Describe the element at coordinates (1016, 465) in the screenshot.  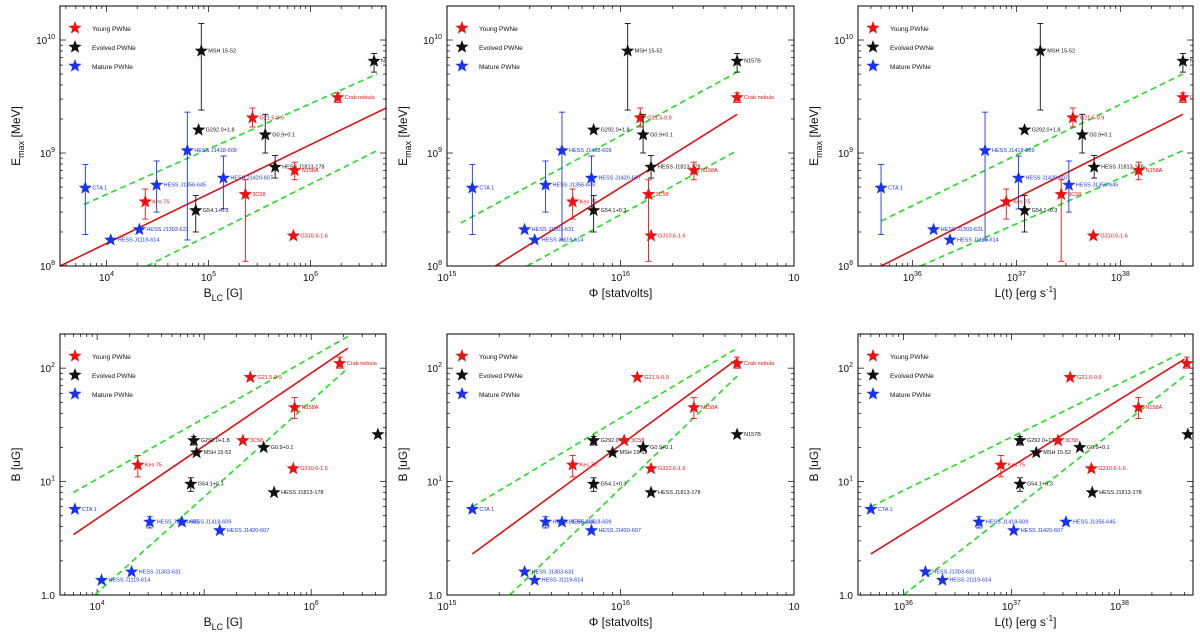
I see `point-label: Kes 75` at that location.